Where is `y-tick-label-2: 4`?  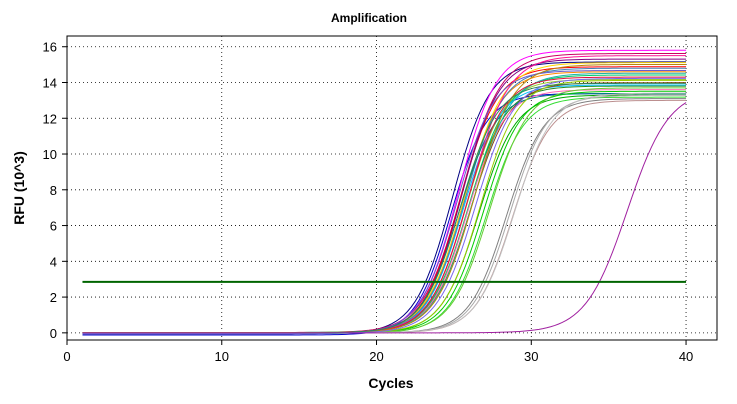 y-tick-label-2: 4 is located at coordinates (53, 261).